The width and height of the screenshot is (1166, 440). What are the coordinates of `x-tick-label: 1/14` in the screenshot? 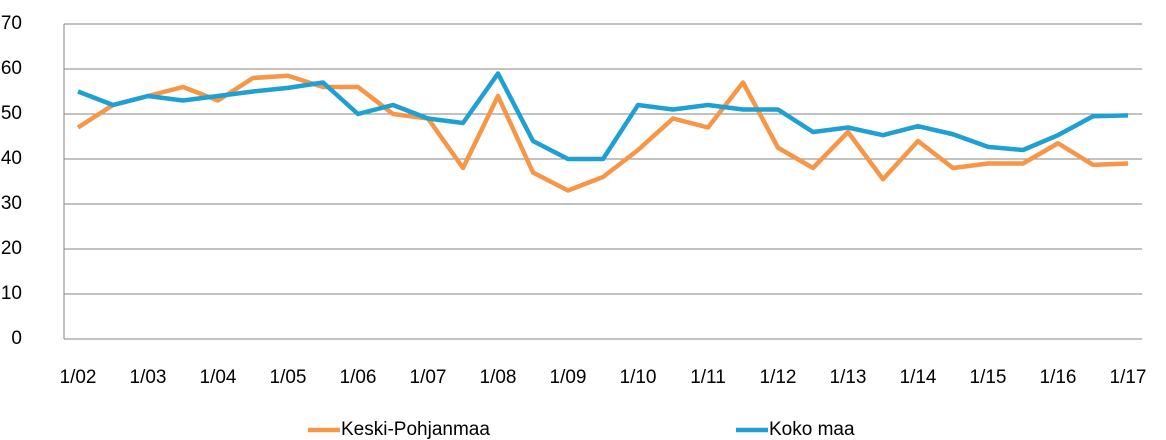 It's located at (918, 377).